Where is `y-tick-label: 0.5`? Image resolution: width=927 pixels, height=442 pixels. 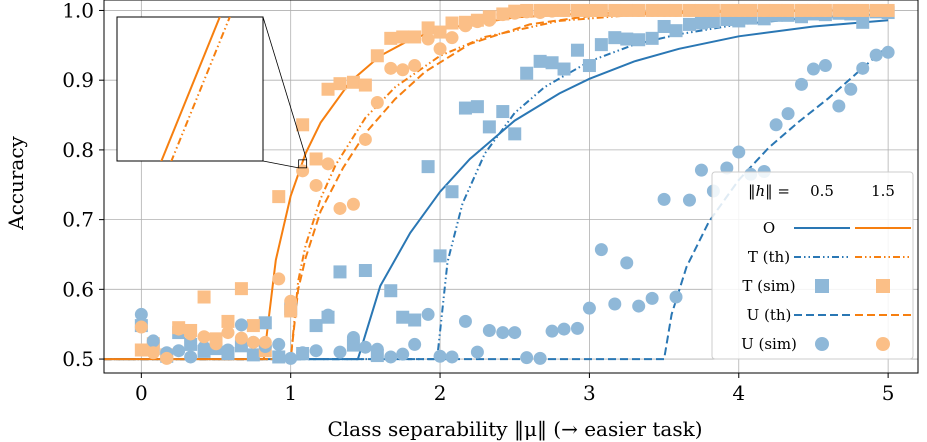
y-tick-label: 0.5 is located at coordinates (78, 359).